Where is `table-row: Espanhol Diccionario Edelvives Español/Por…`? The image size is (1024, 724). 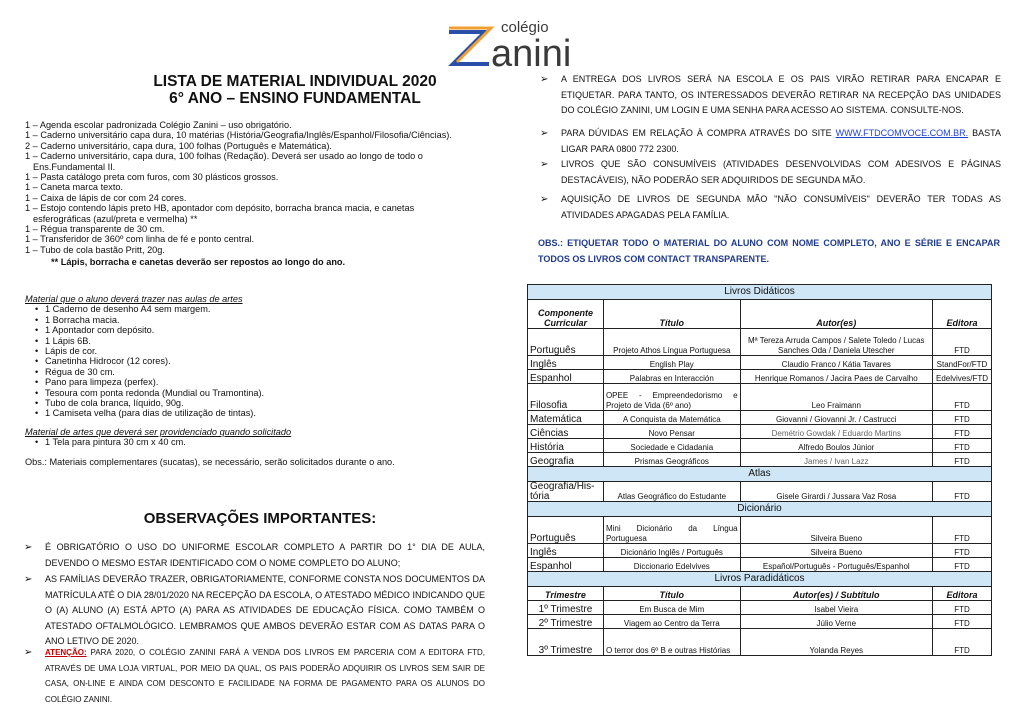 table-row: Espanhol Diccionario Edelvives Español/Por… is located at coordinates (760, 564).